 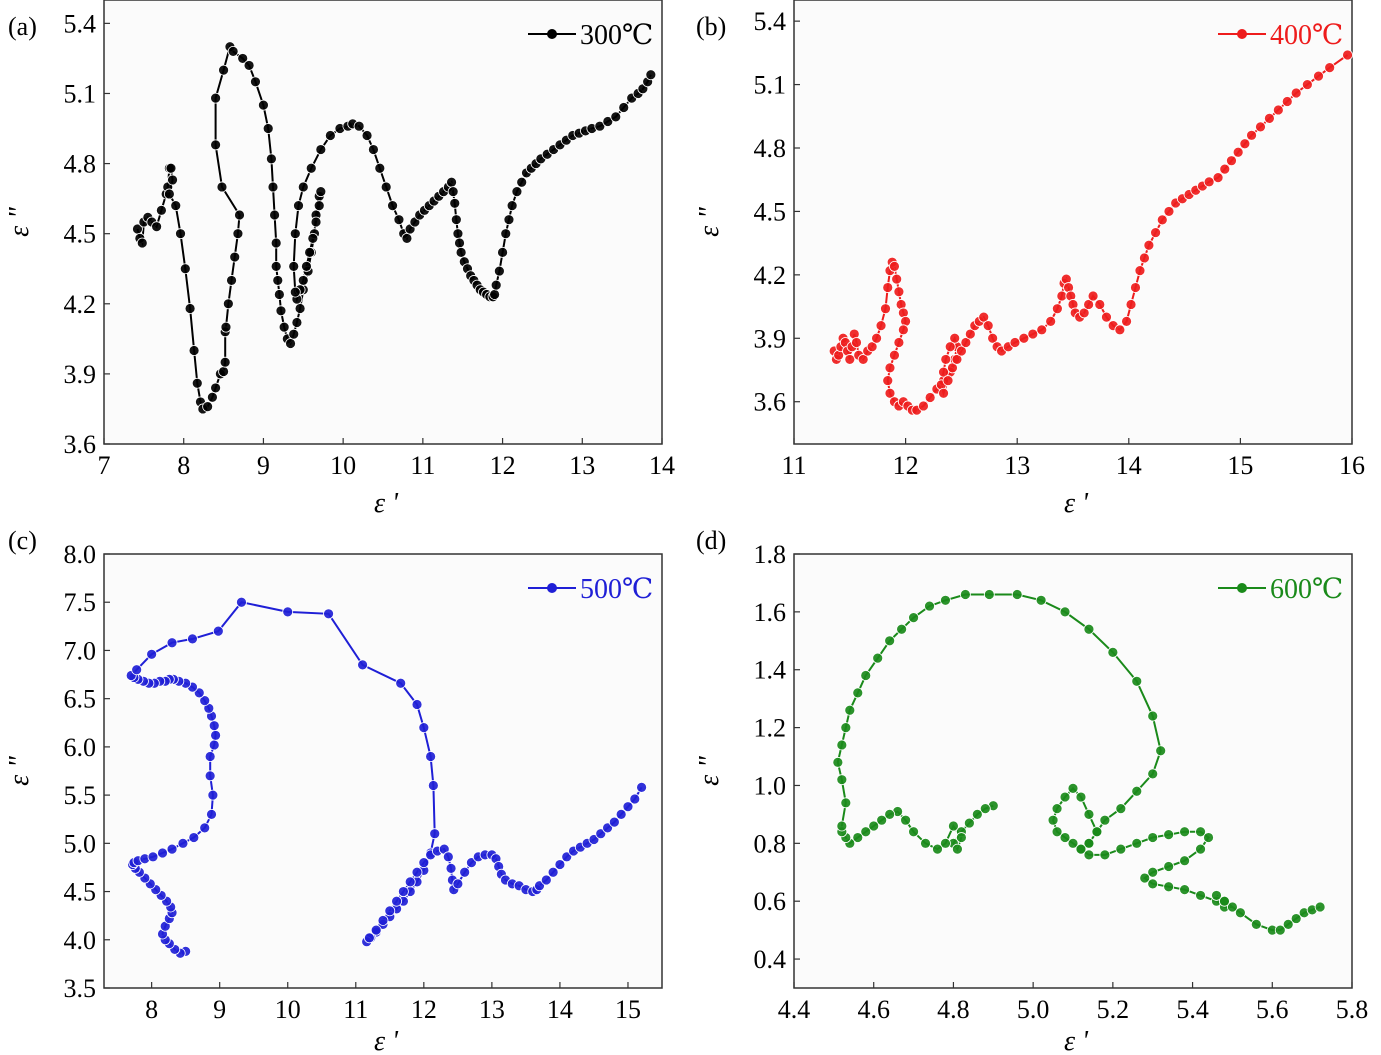 What do you see at coordinates (770, 85) in the screenshot?
I see `y-tick-label: 5.1` at bounding box center [770, 85].